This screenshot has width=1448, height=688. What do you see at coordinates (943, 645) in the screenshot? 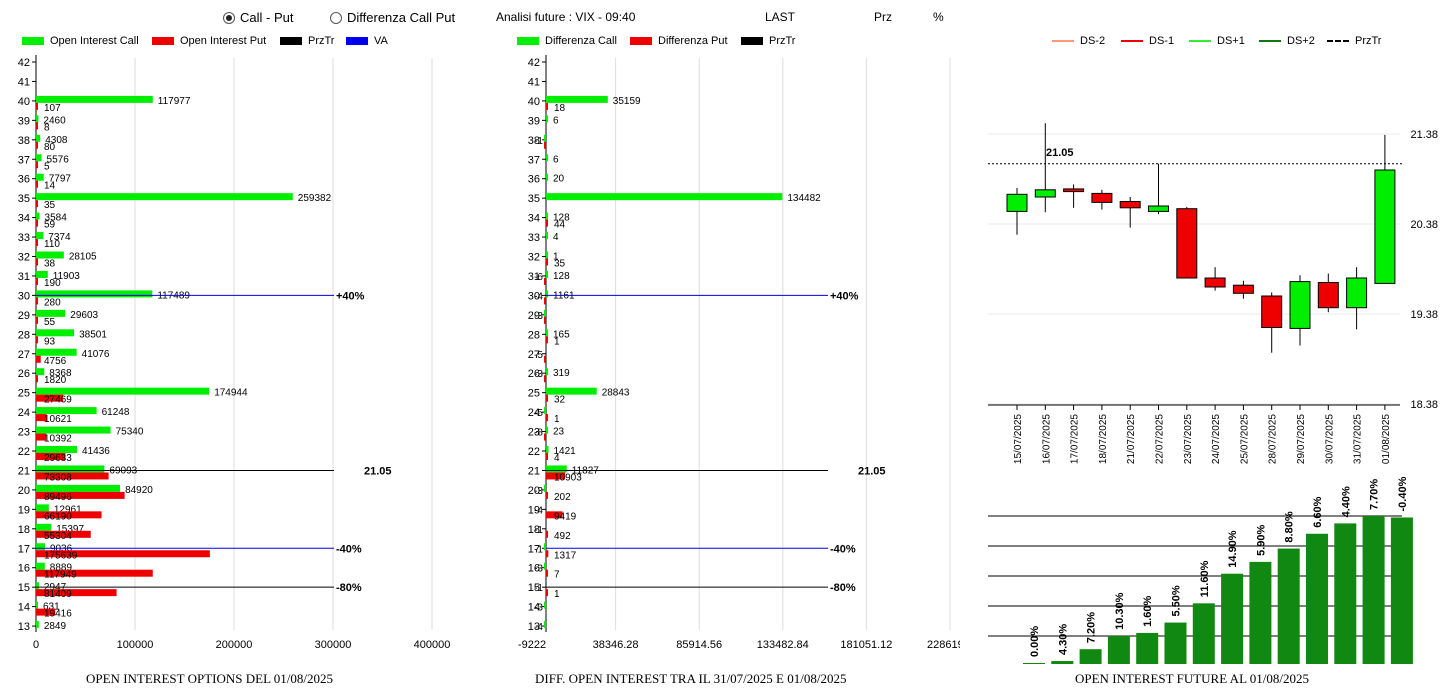
I see `x-tick-label: 228619.4` at bounding box center [943, 645].